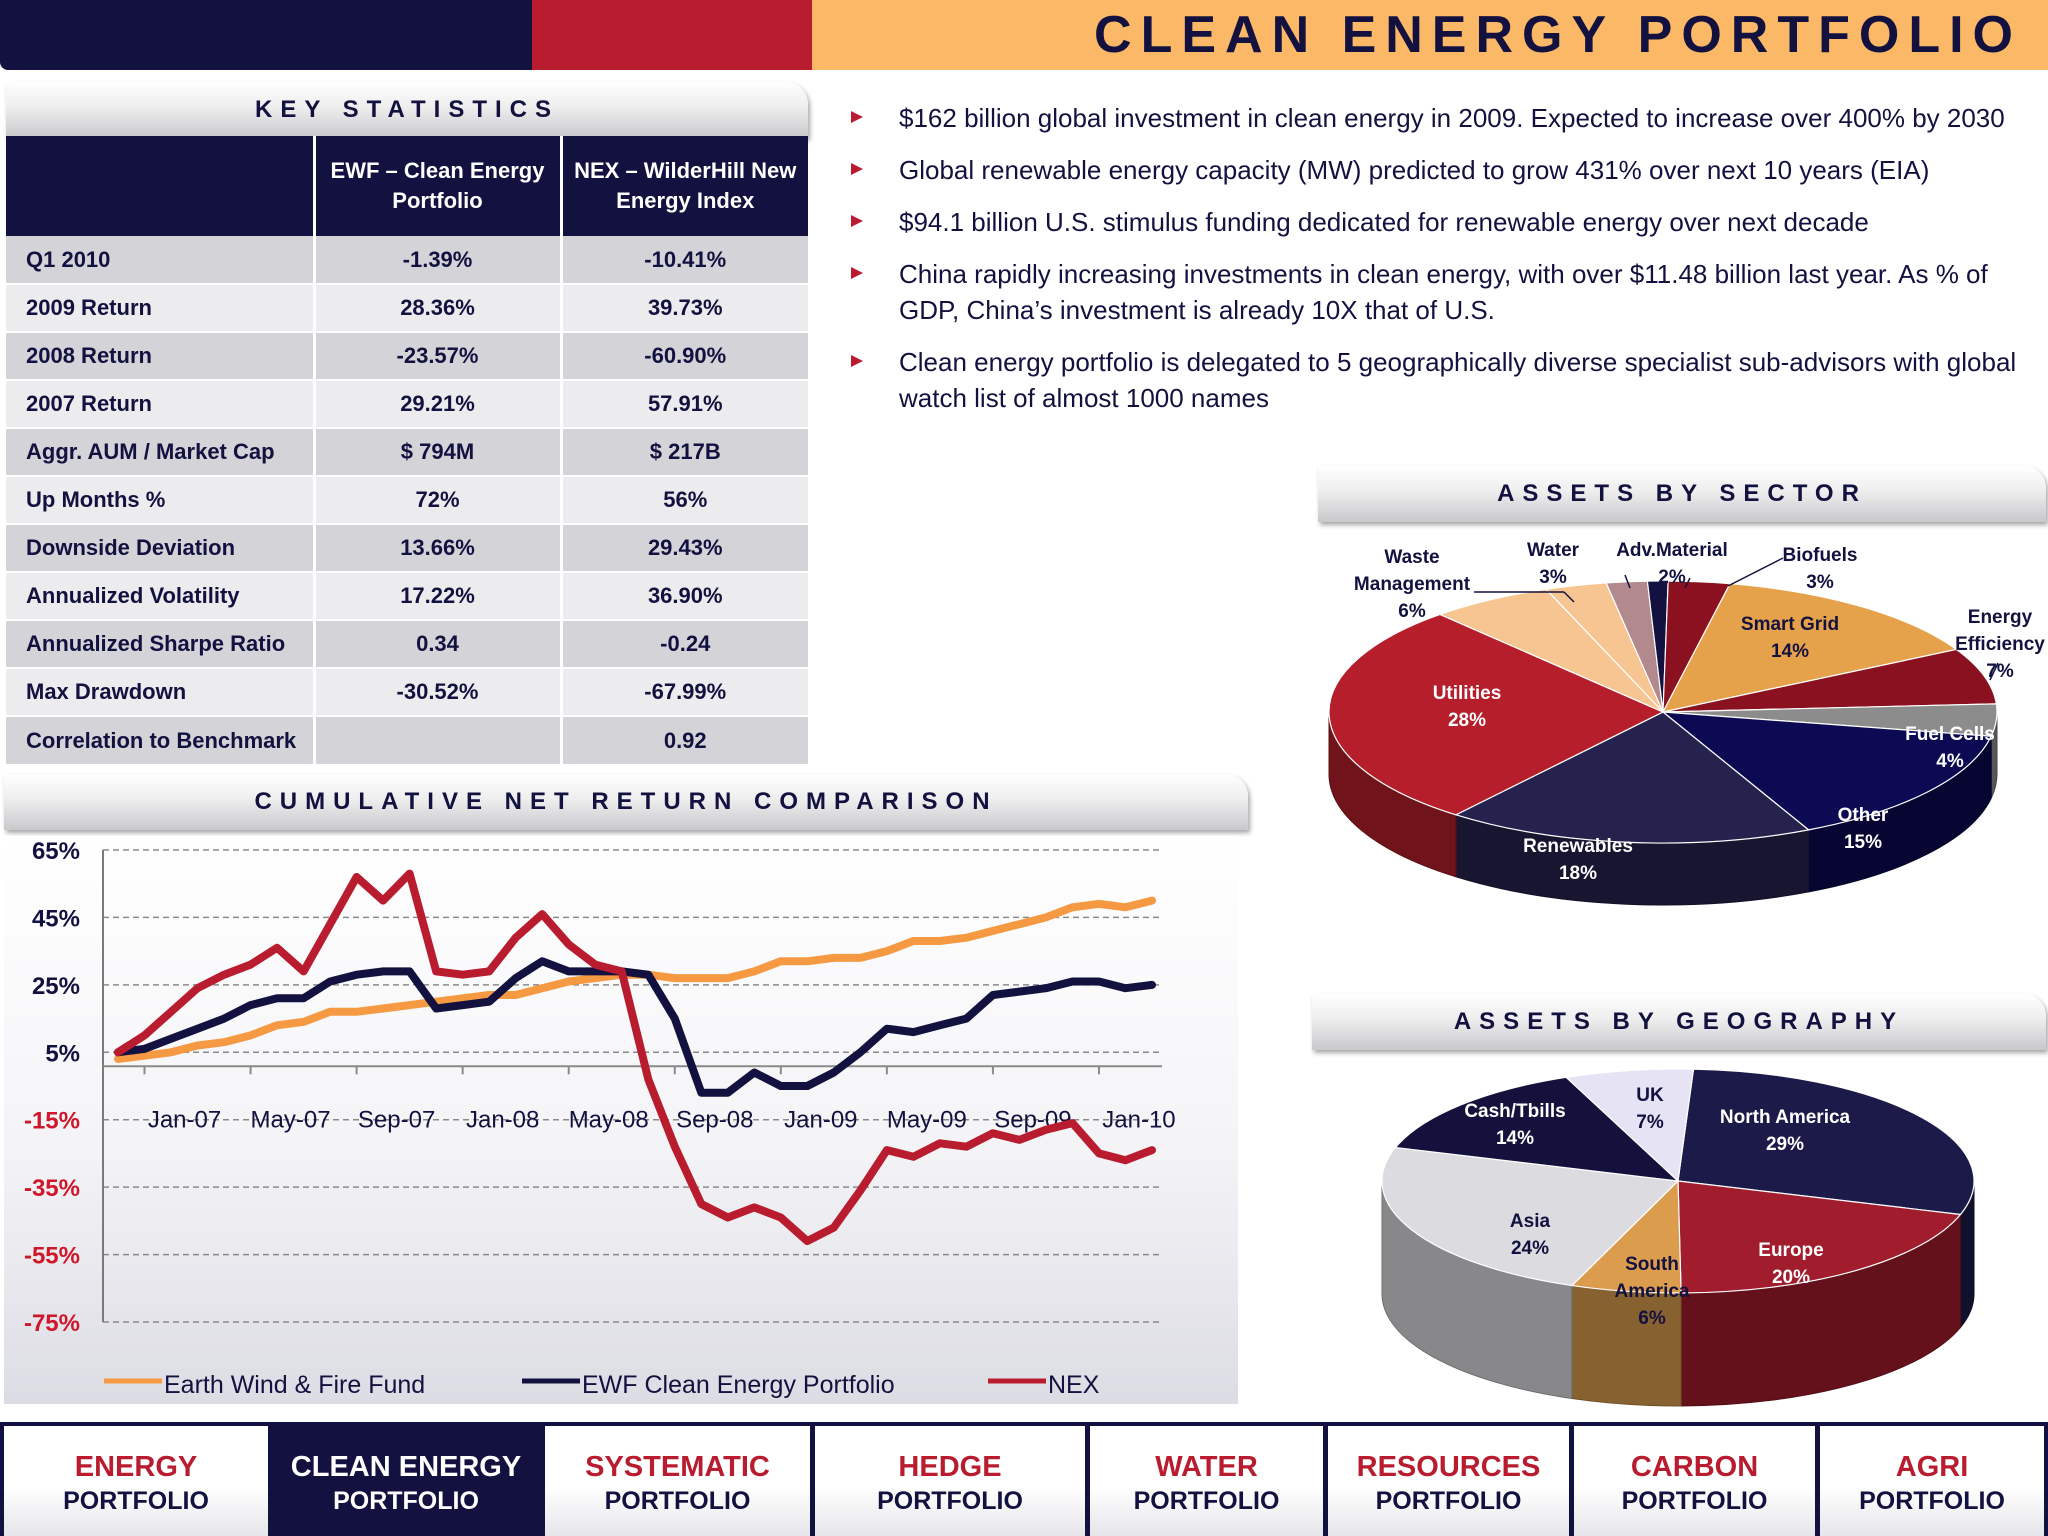 The width and height of the screenshot is (2048, 1536). I want to click on pie-label: Fuel Cells 4%, so click(1950, 748).